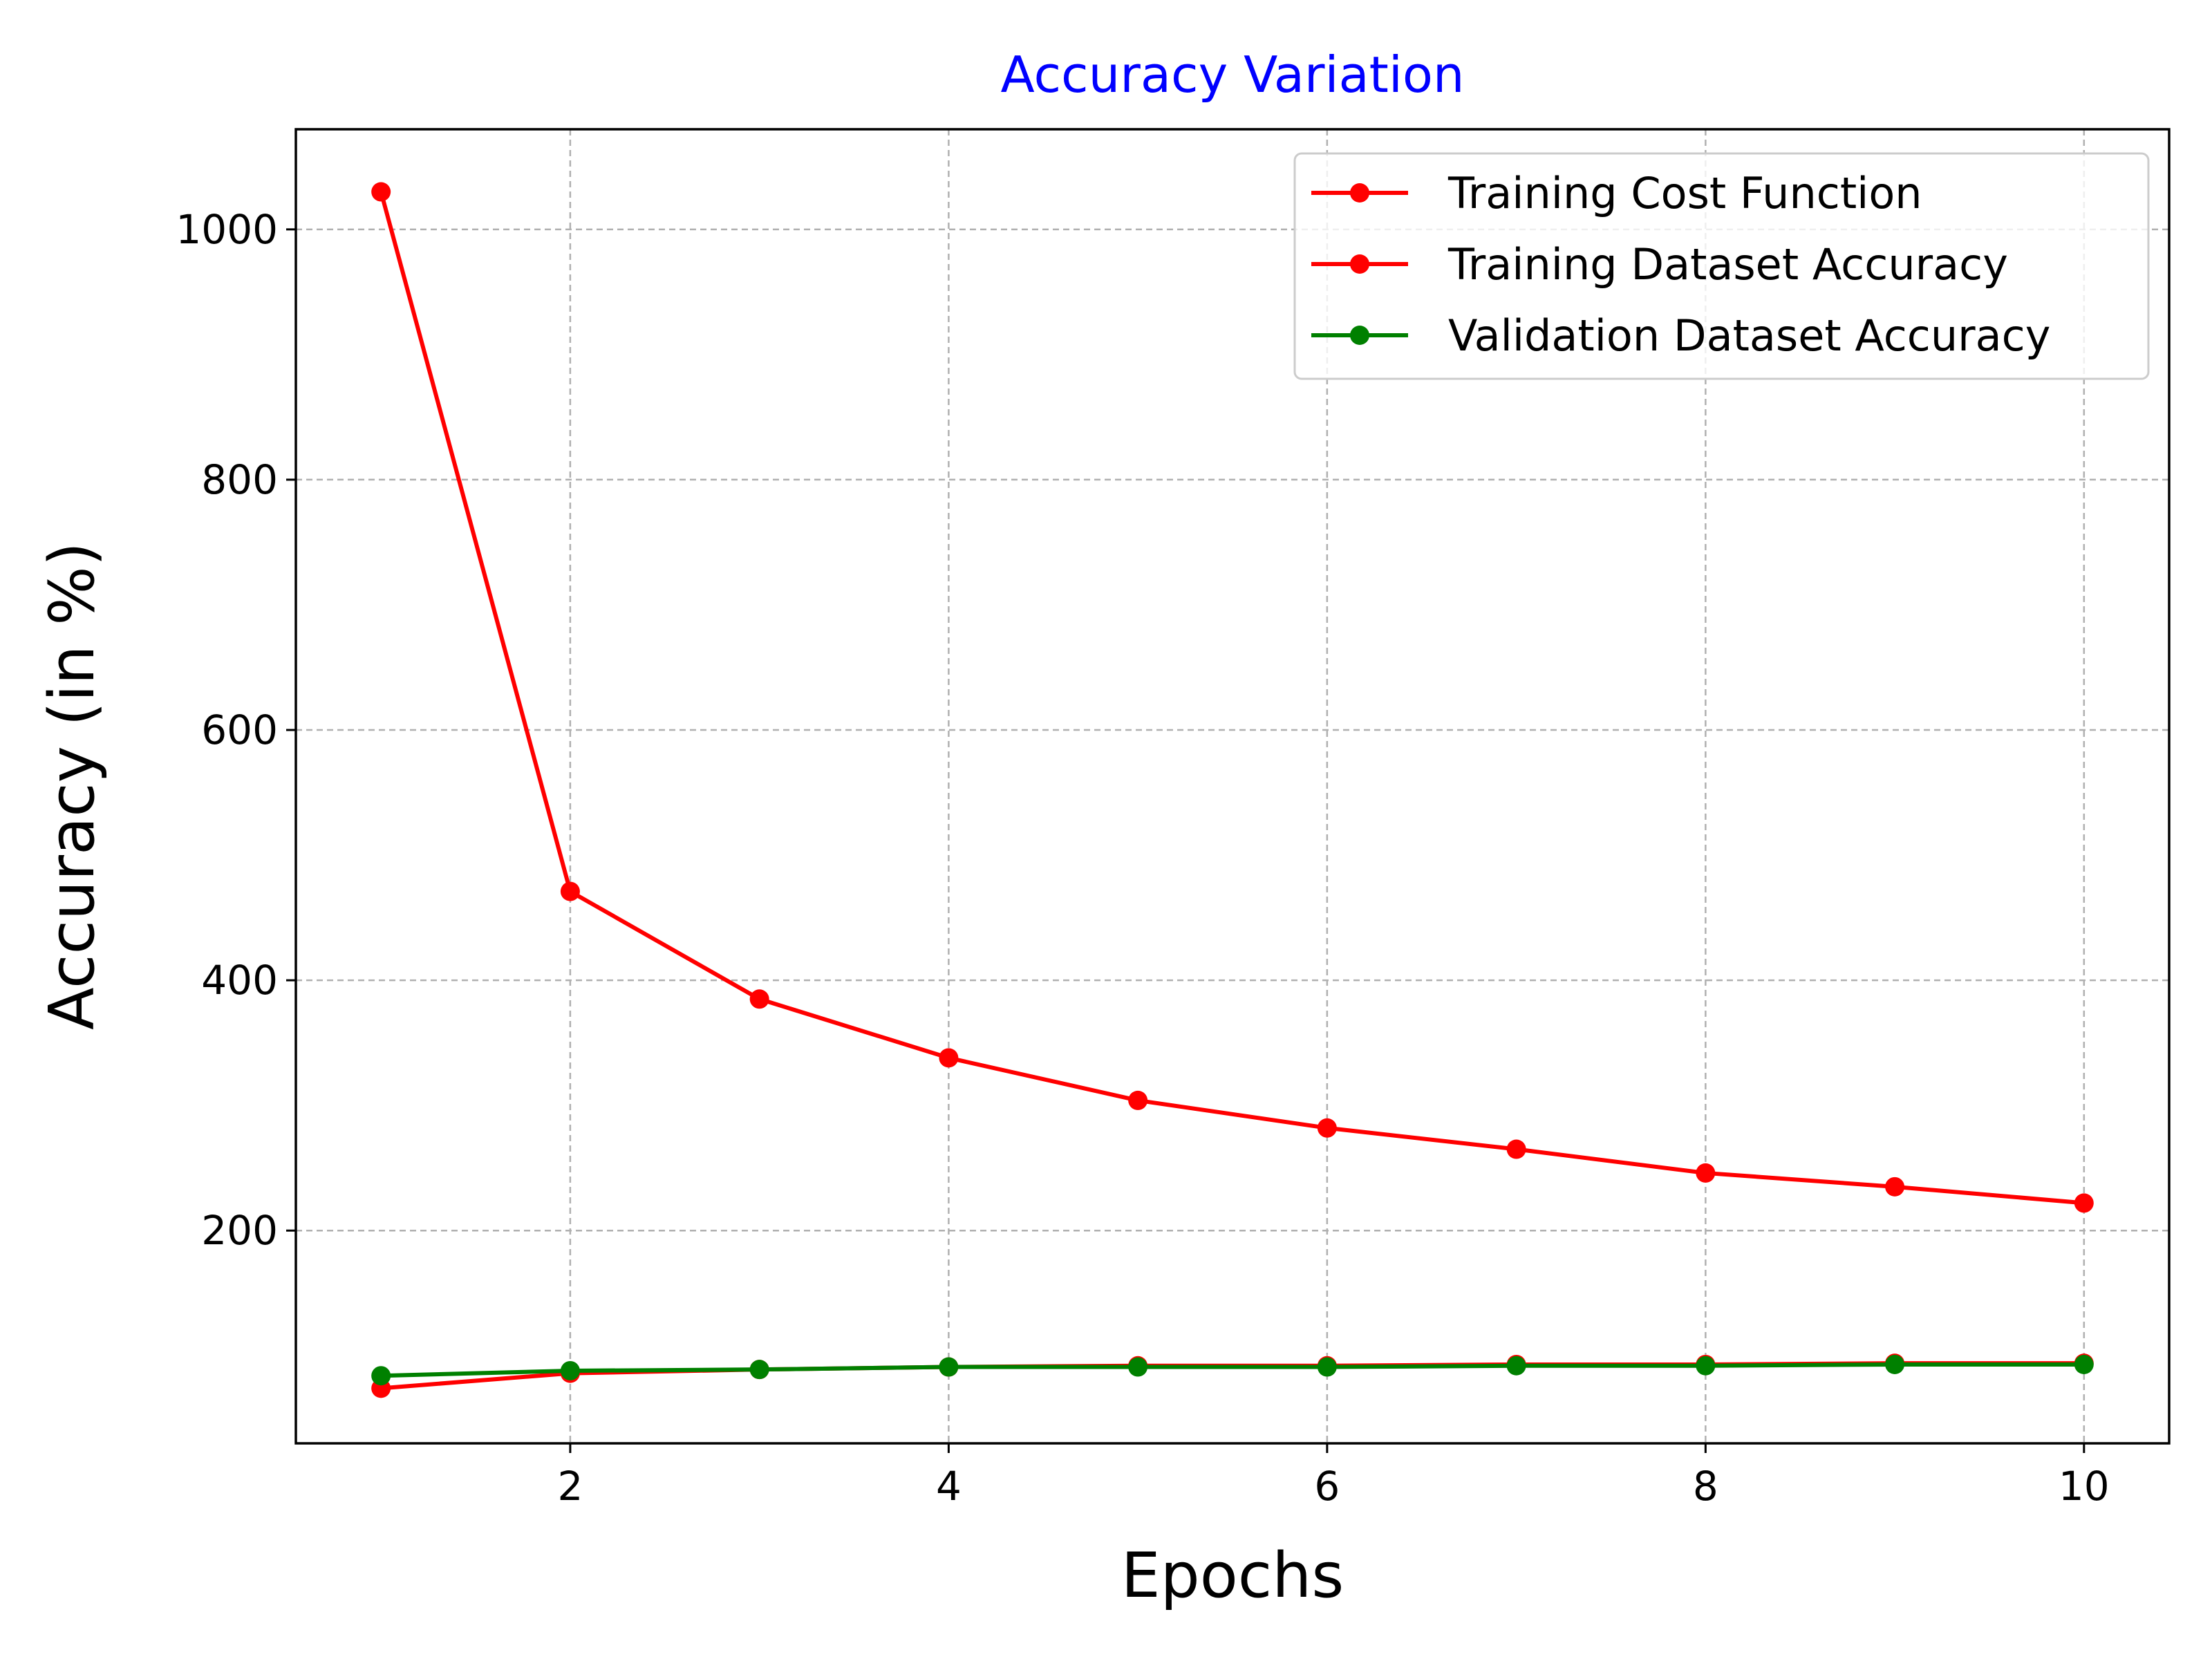 The height and width of the screenshot is (1659, 2212). I want to click on y-tick-label: 200, so click(239, 1230).